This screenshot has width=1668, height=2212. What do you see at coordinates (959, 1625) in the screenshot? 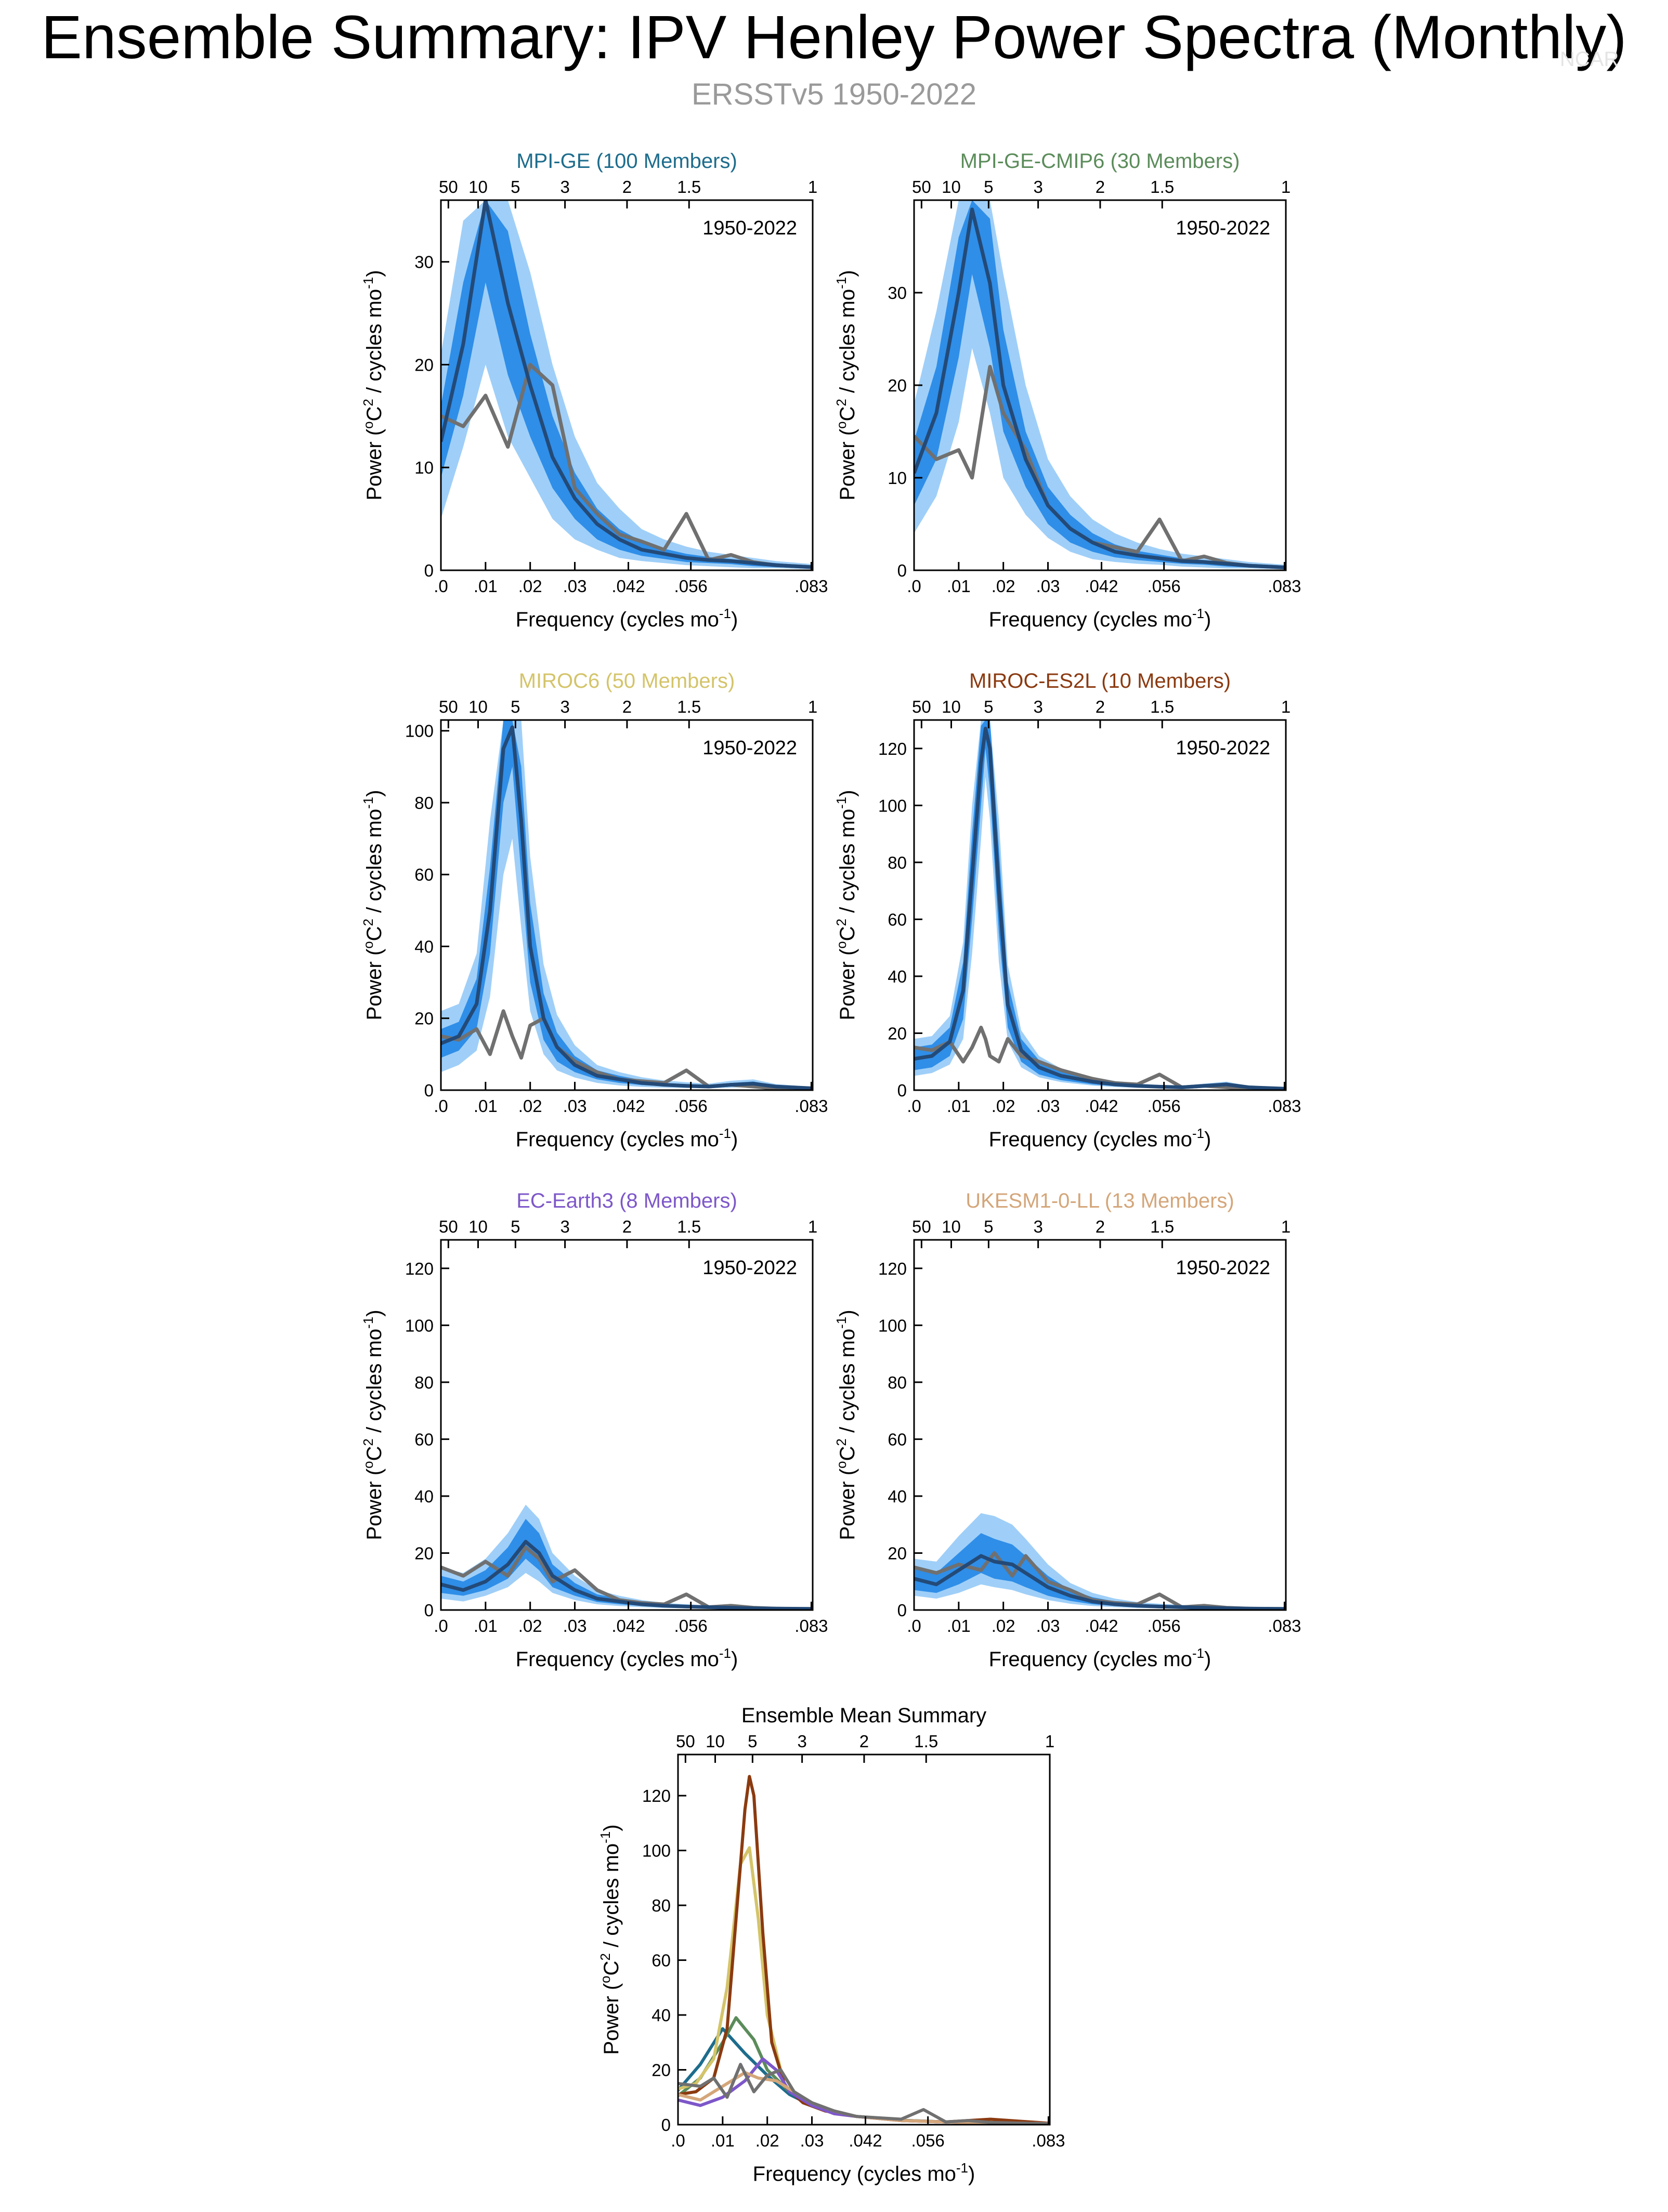
I see `x-tick-label: .01` at bounding box center [959, 1625].